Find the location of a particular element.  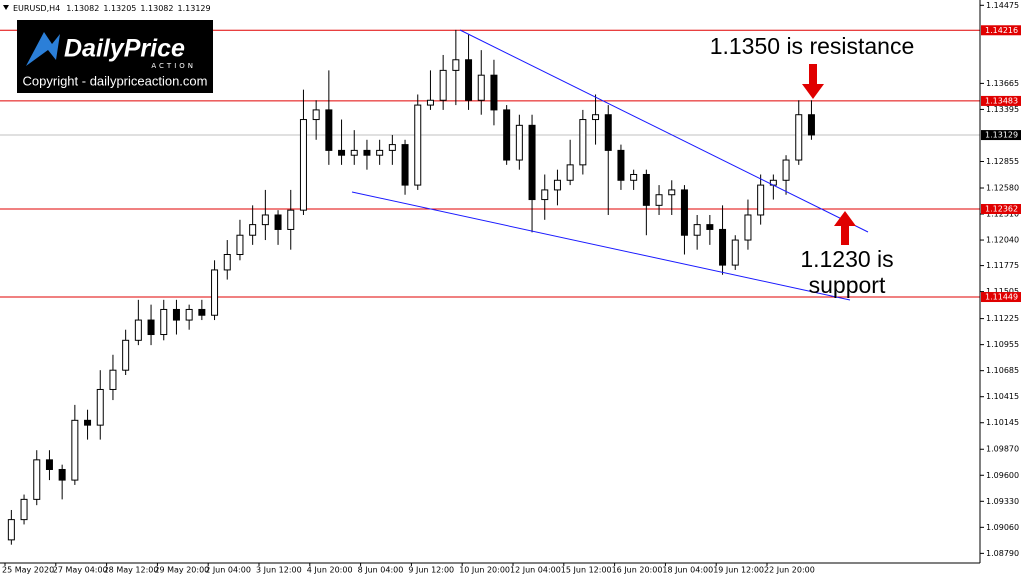

x-tick-label: 28 May 12:00 is located at coordinates (131, 570).